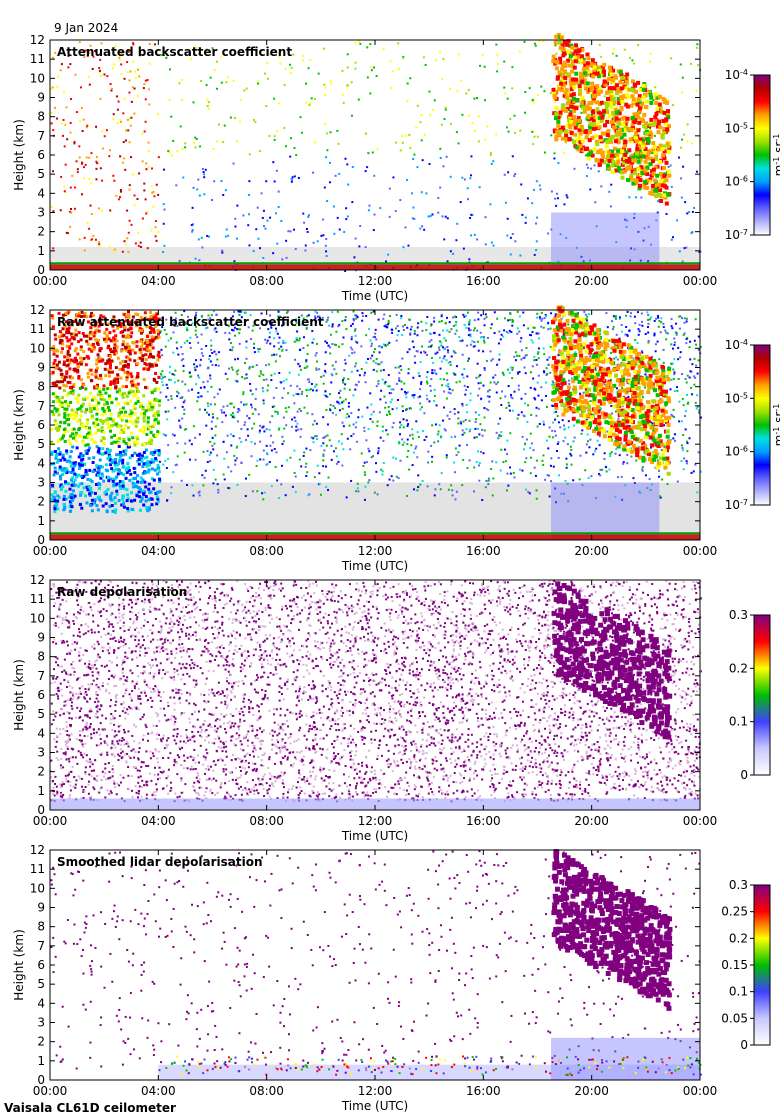 This screenshot has width=780, height=1120. Describe the element at coordinates (190, 322) in the screenshot. I see `panel-title: Raw attenuated backscatter coefficient` at that location.